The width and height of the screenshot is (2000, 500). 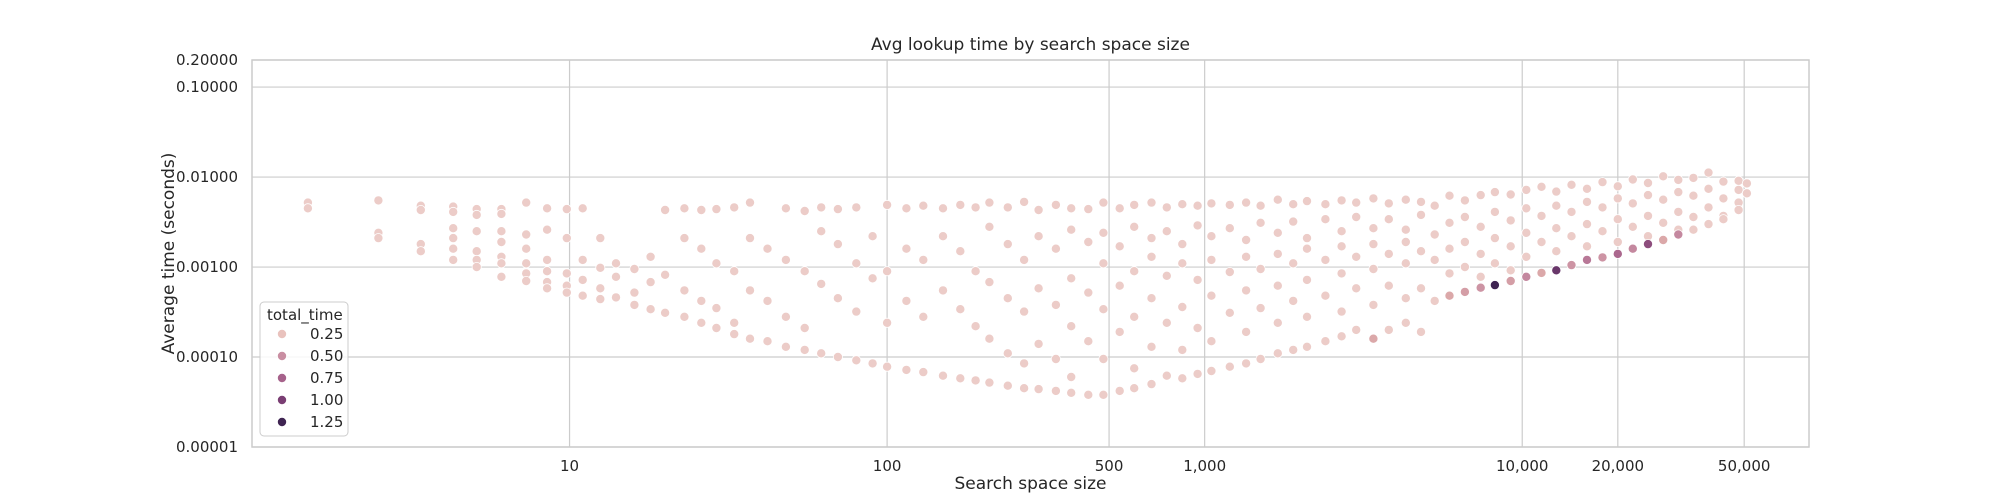 What do you see at coordinates (207, 60) in the screenshot?
I see `y-tick-label: 0.20000` at bounding box center [207, 60].